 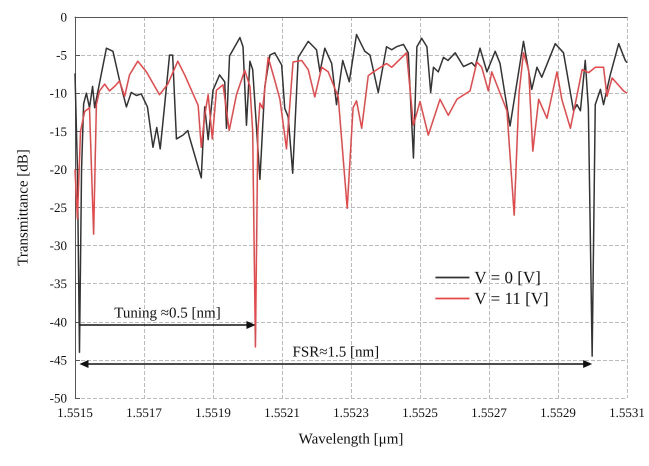 I want to click on y-tick-label: -20, so click(x=58, y=169).